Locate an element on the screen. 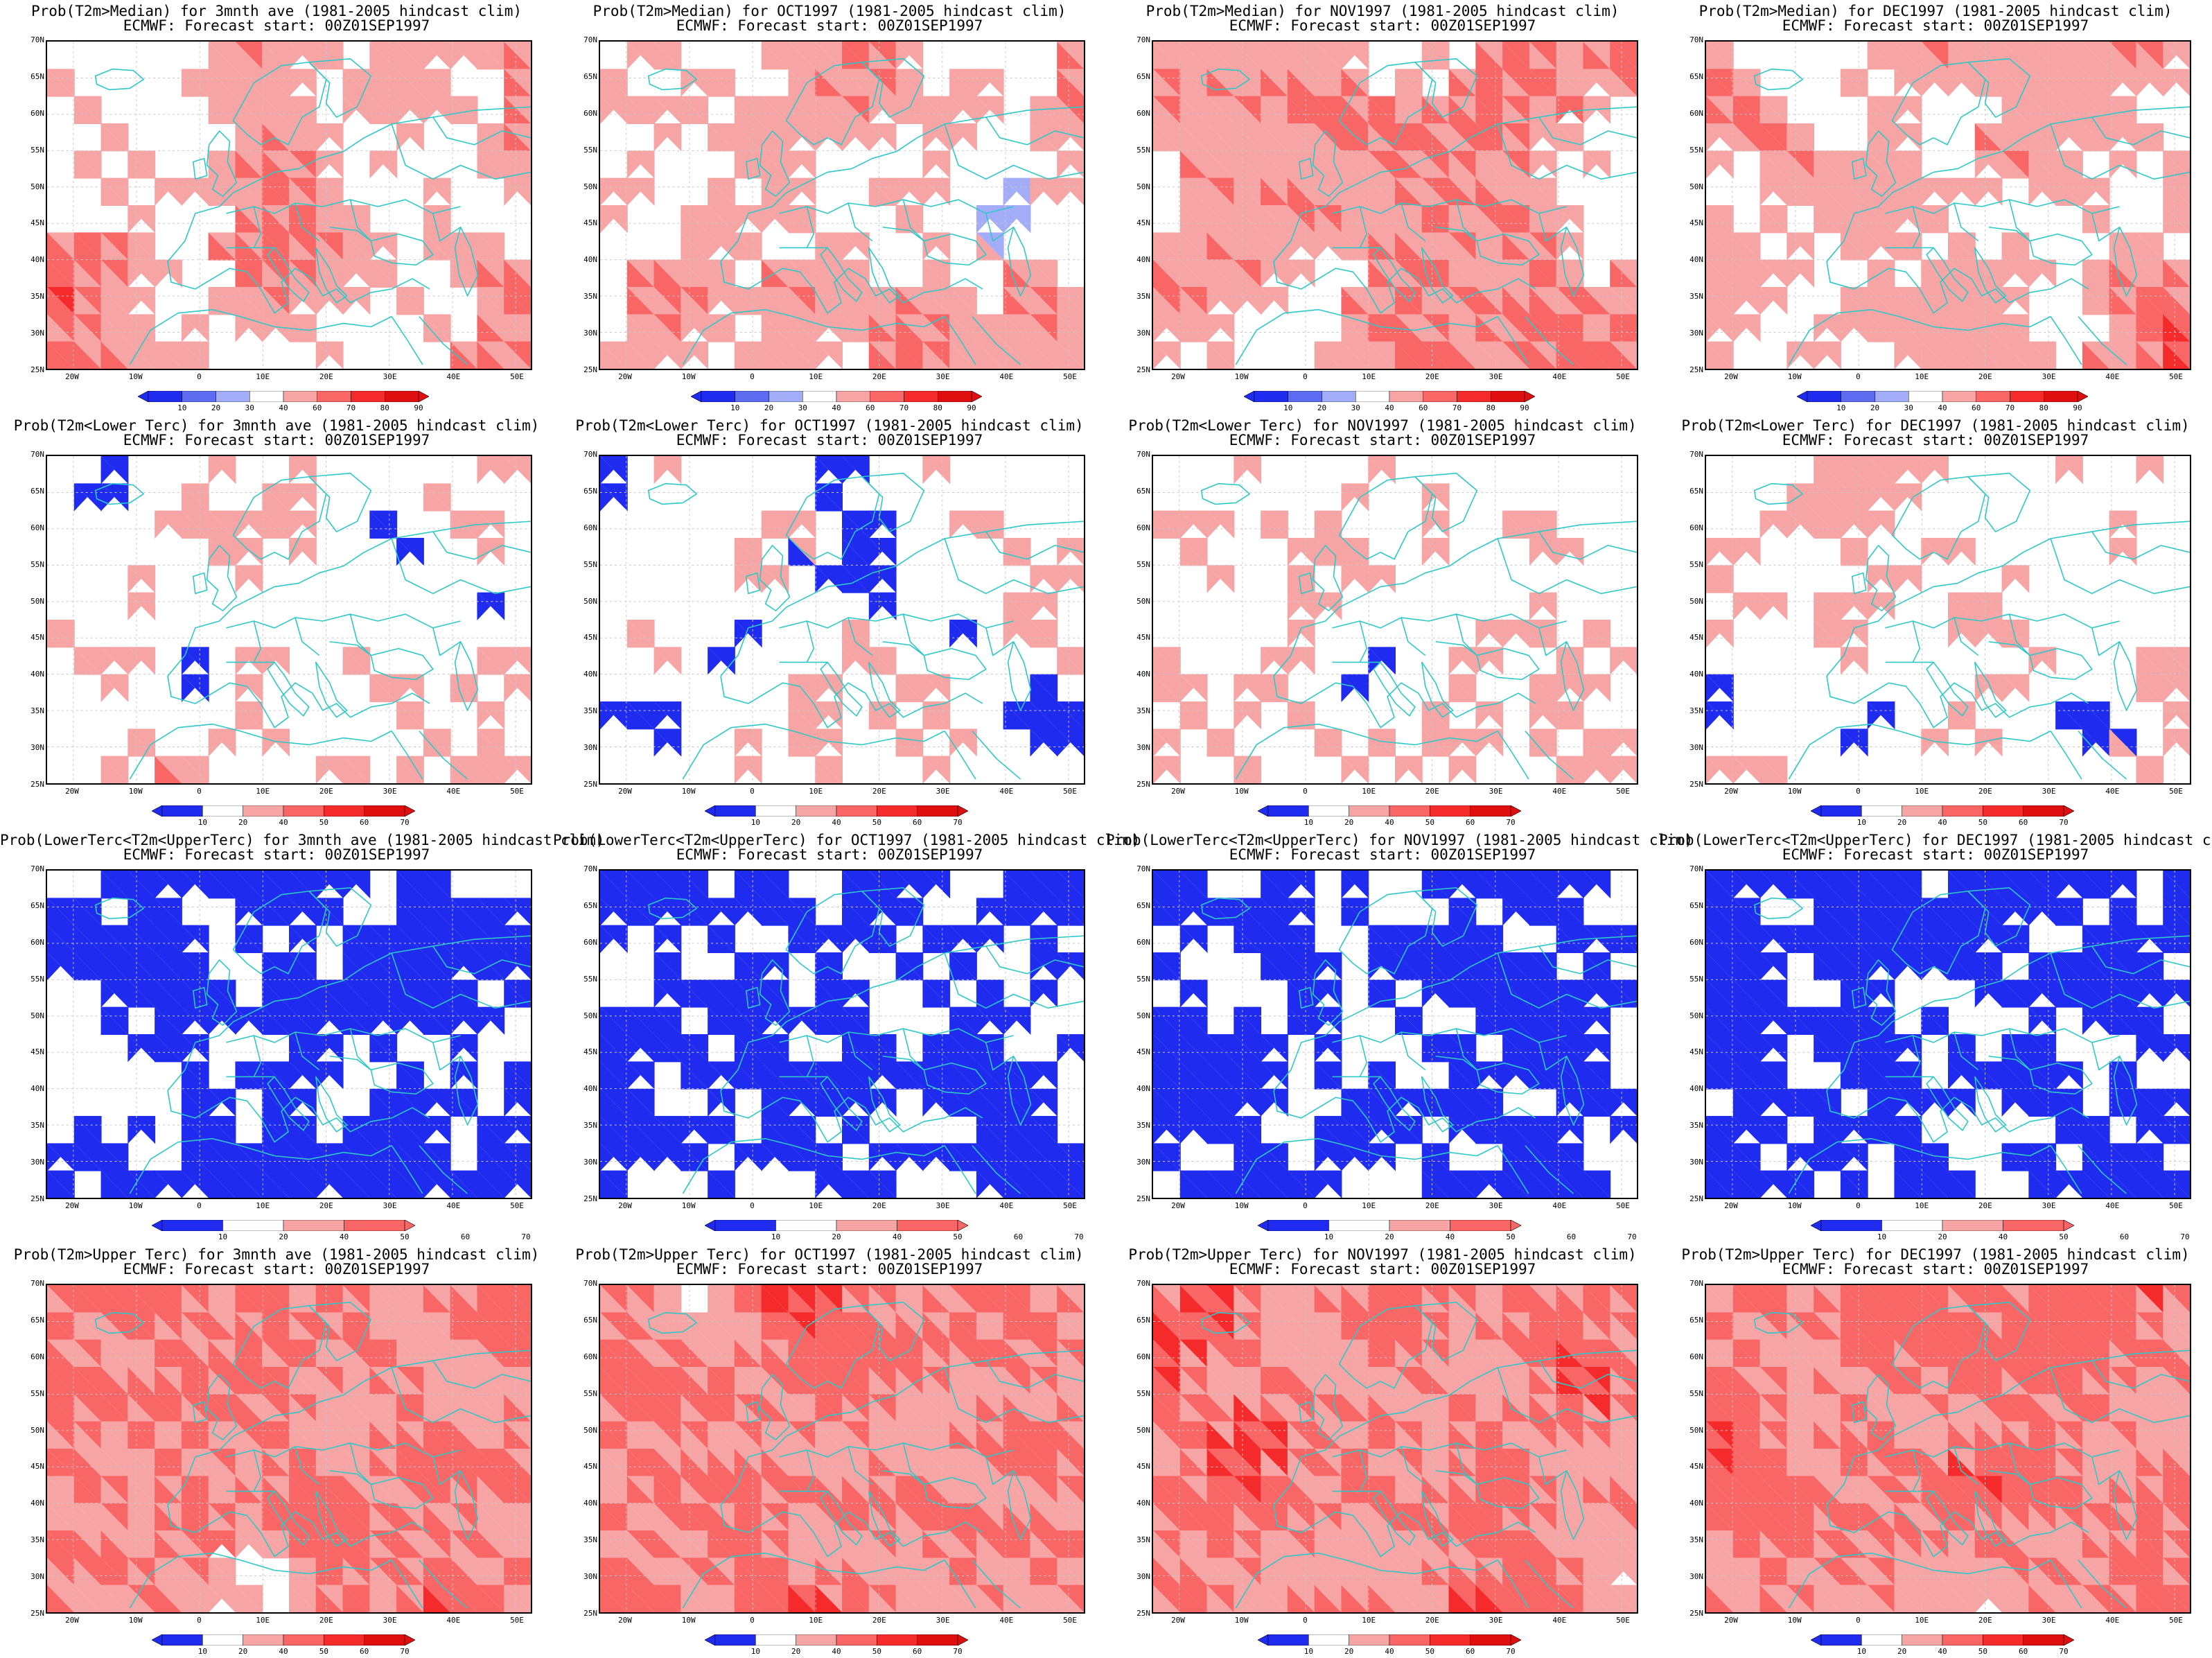 The height and width of the screenshot is (1658, 2212). colorbar-label: 30 is located at coordinates (1908, 408).